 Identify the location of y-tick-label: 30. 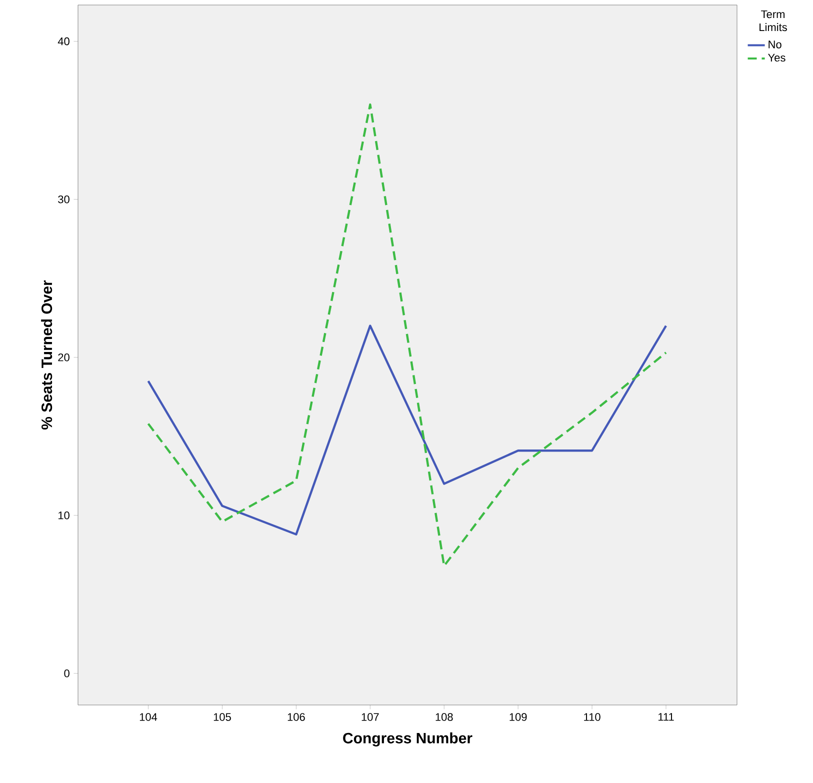
(64, 199).